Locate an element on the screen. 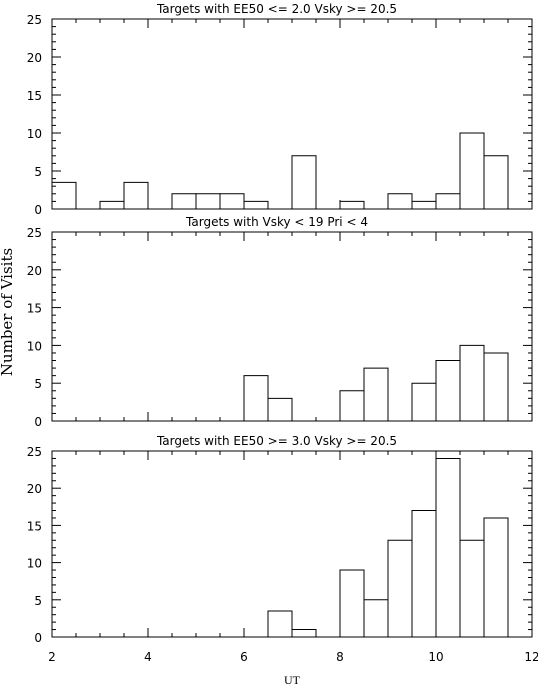  x-tick-label: 4 is located at coordinates (148, 657).